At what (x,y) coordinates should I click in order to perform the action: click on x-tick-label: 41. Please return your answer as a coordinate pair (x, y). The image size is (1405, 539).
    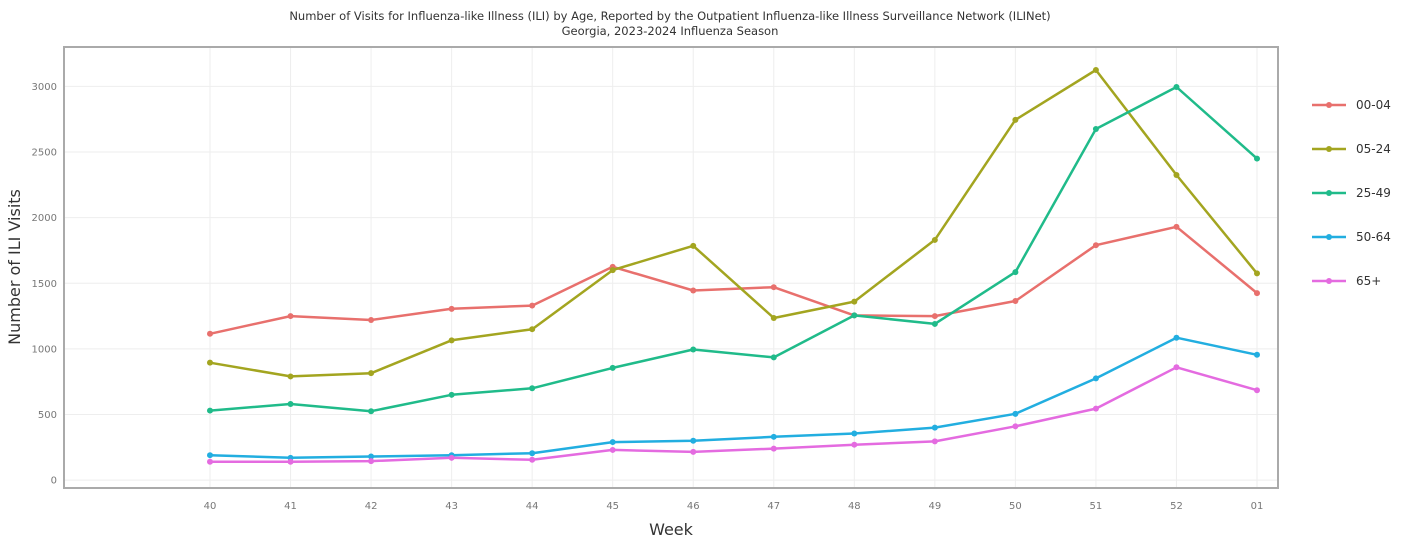
    Looking at the image, I should click on (290, 506).